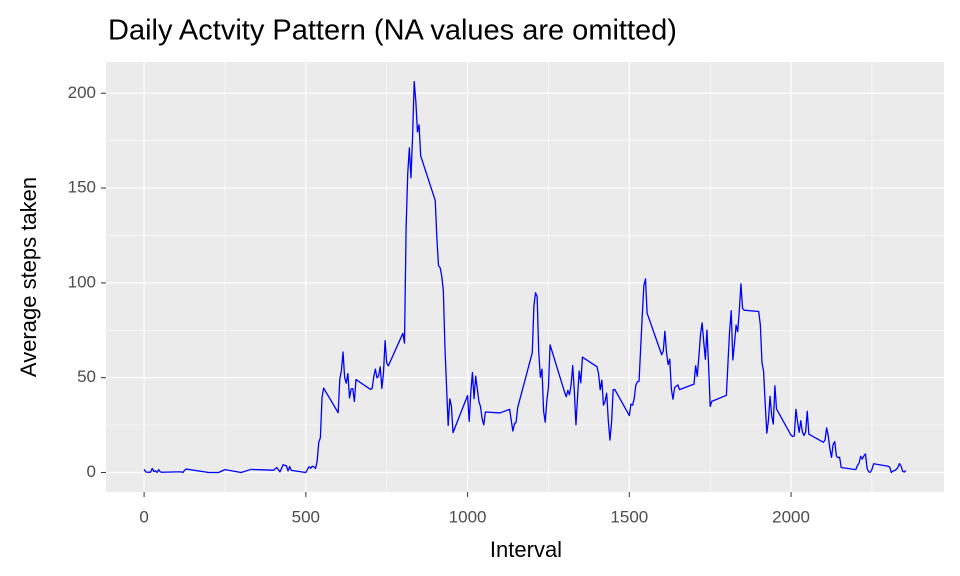  Describe the element at coordinates (86, 376) in the screenshot. I see `y-tick-label: 50` at that location.